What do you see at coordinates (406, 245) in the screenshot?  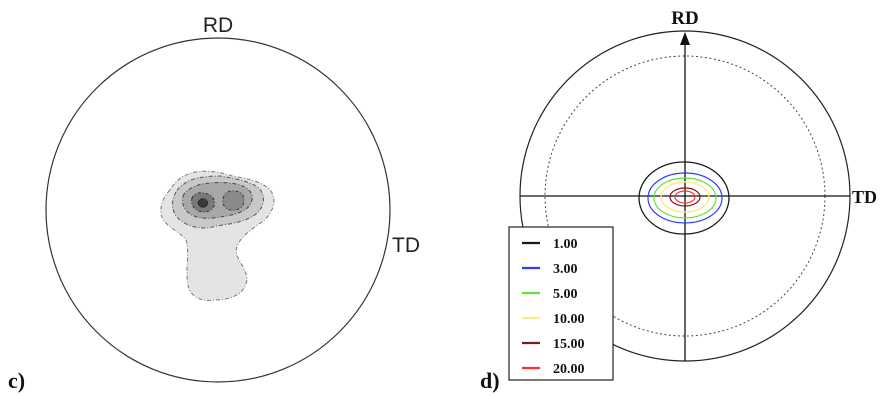 I see `panel-c-td-label: TD` at bounding box center [406, 245].